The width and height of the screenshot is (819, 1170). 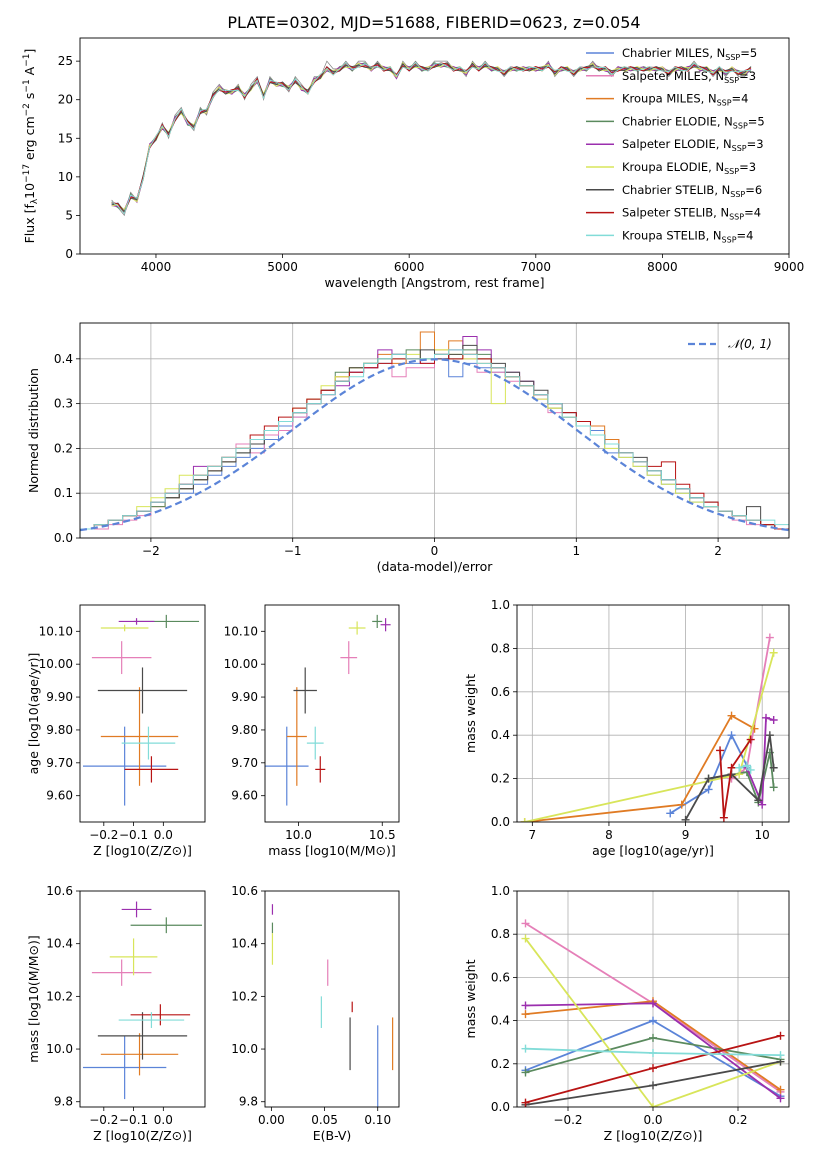 What do you see at coordinates (435, 566) in the screenshot?
I see `x-axis-label: (data-model)/error` at bounding box center [435, 566].